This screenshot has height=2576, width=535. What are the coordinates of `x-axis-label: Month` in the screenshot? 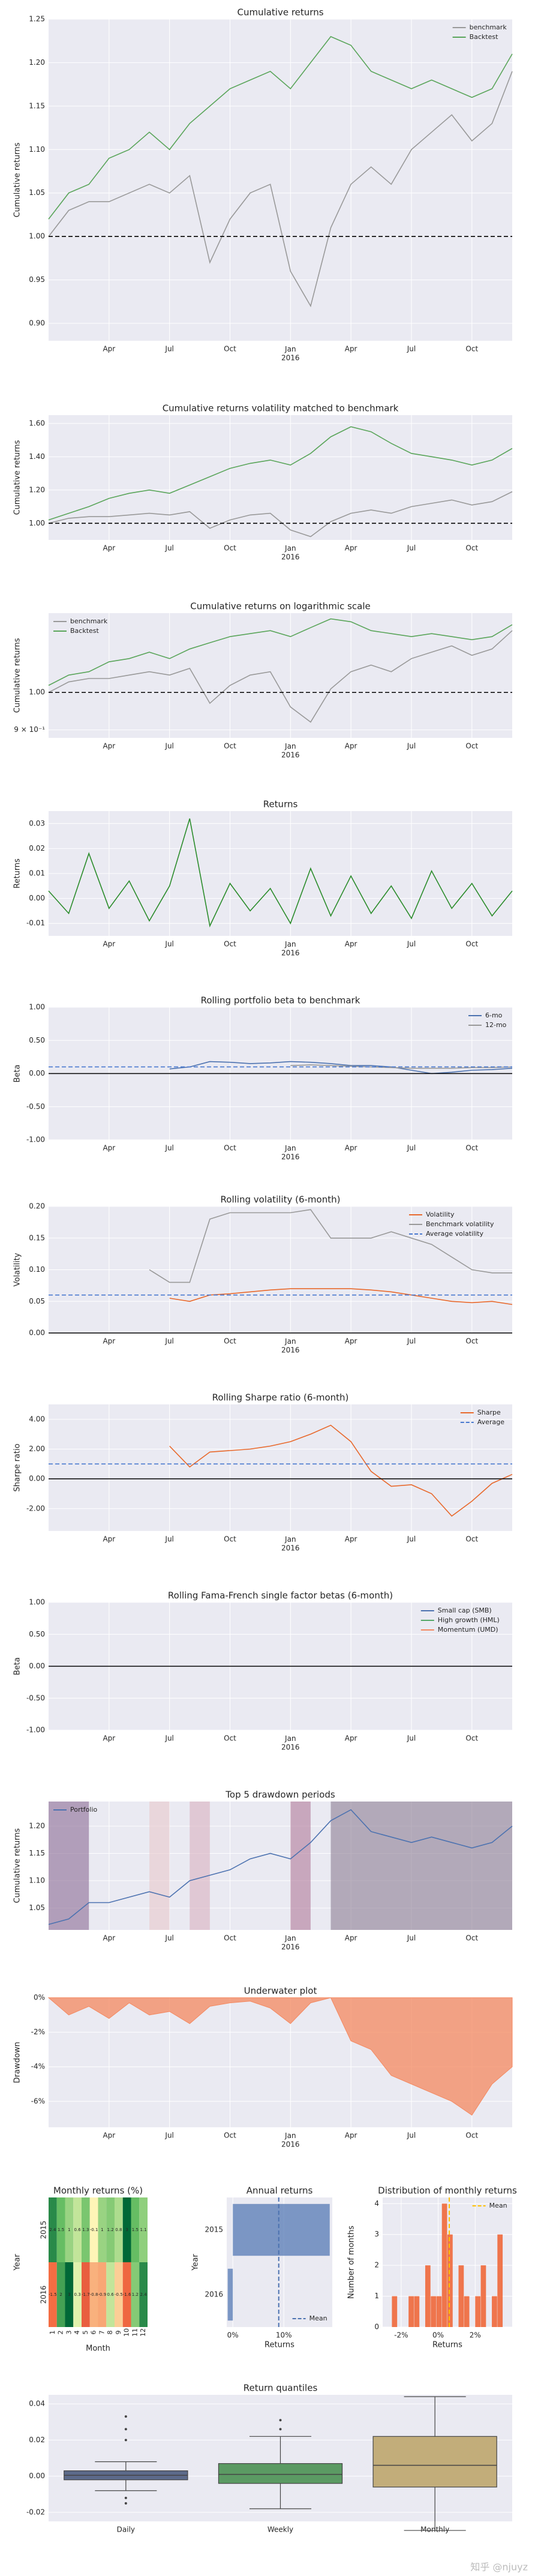 It's located at (98, 2348).